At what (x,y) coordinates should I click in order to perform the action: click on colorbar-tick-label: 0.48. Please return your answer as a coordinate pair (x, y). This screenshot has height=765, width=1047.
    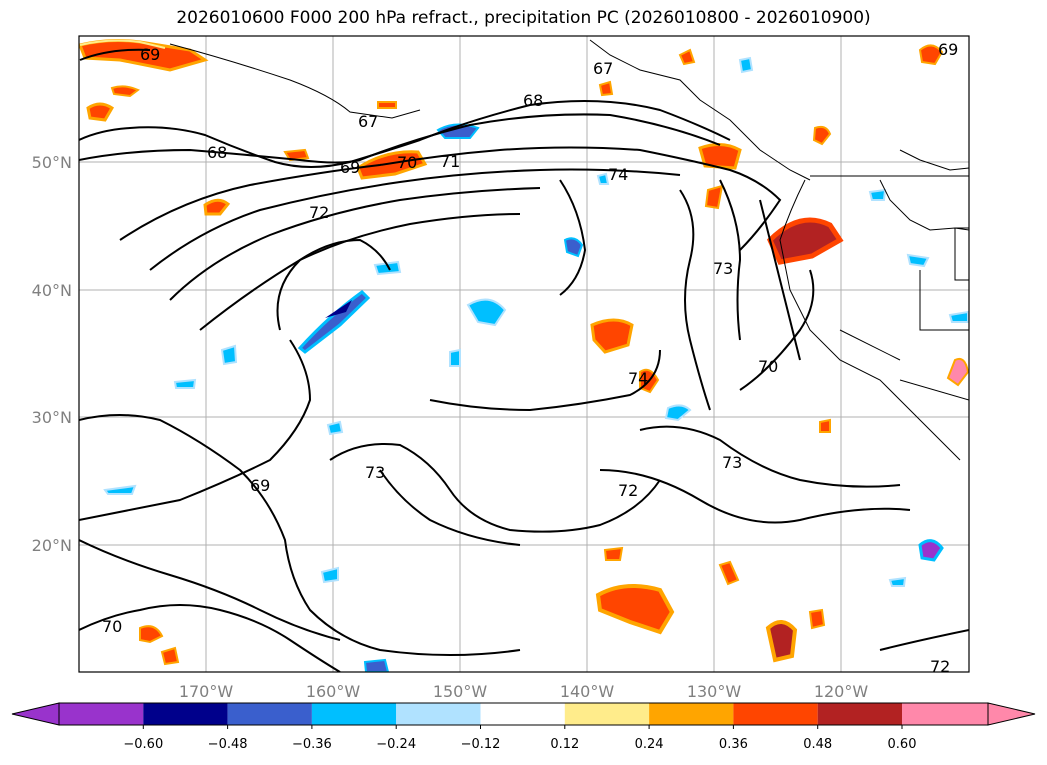
    Looking at the image, I should click on (817, 744).